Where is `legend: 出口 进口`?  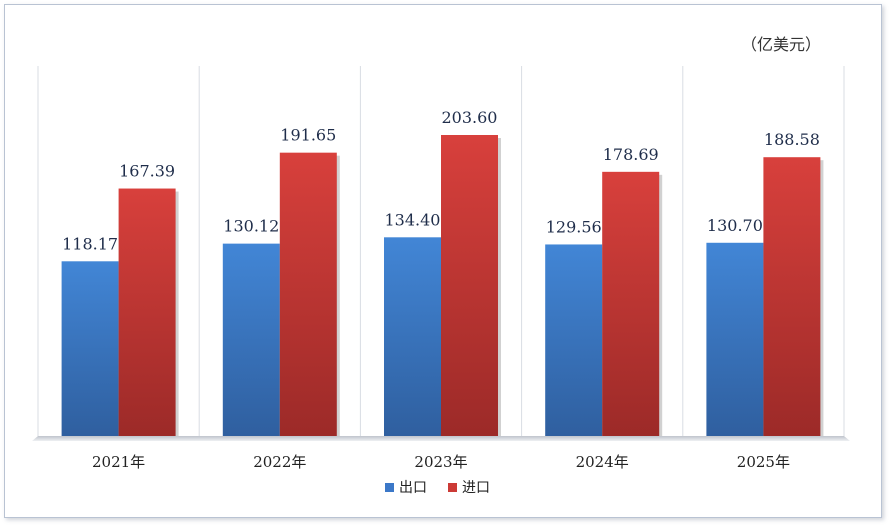
legend: 出口 进口 is located at coordinates (437, 488).